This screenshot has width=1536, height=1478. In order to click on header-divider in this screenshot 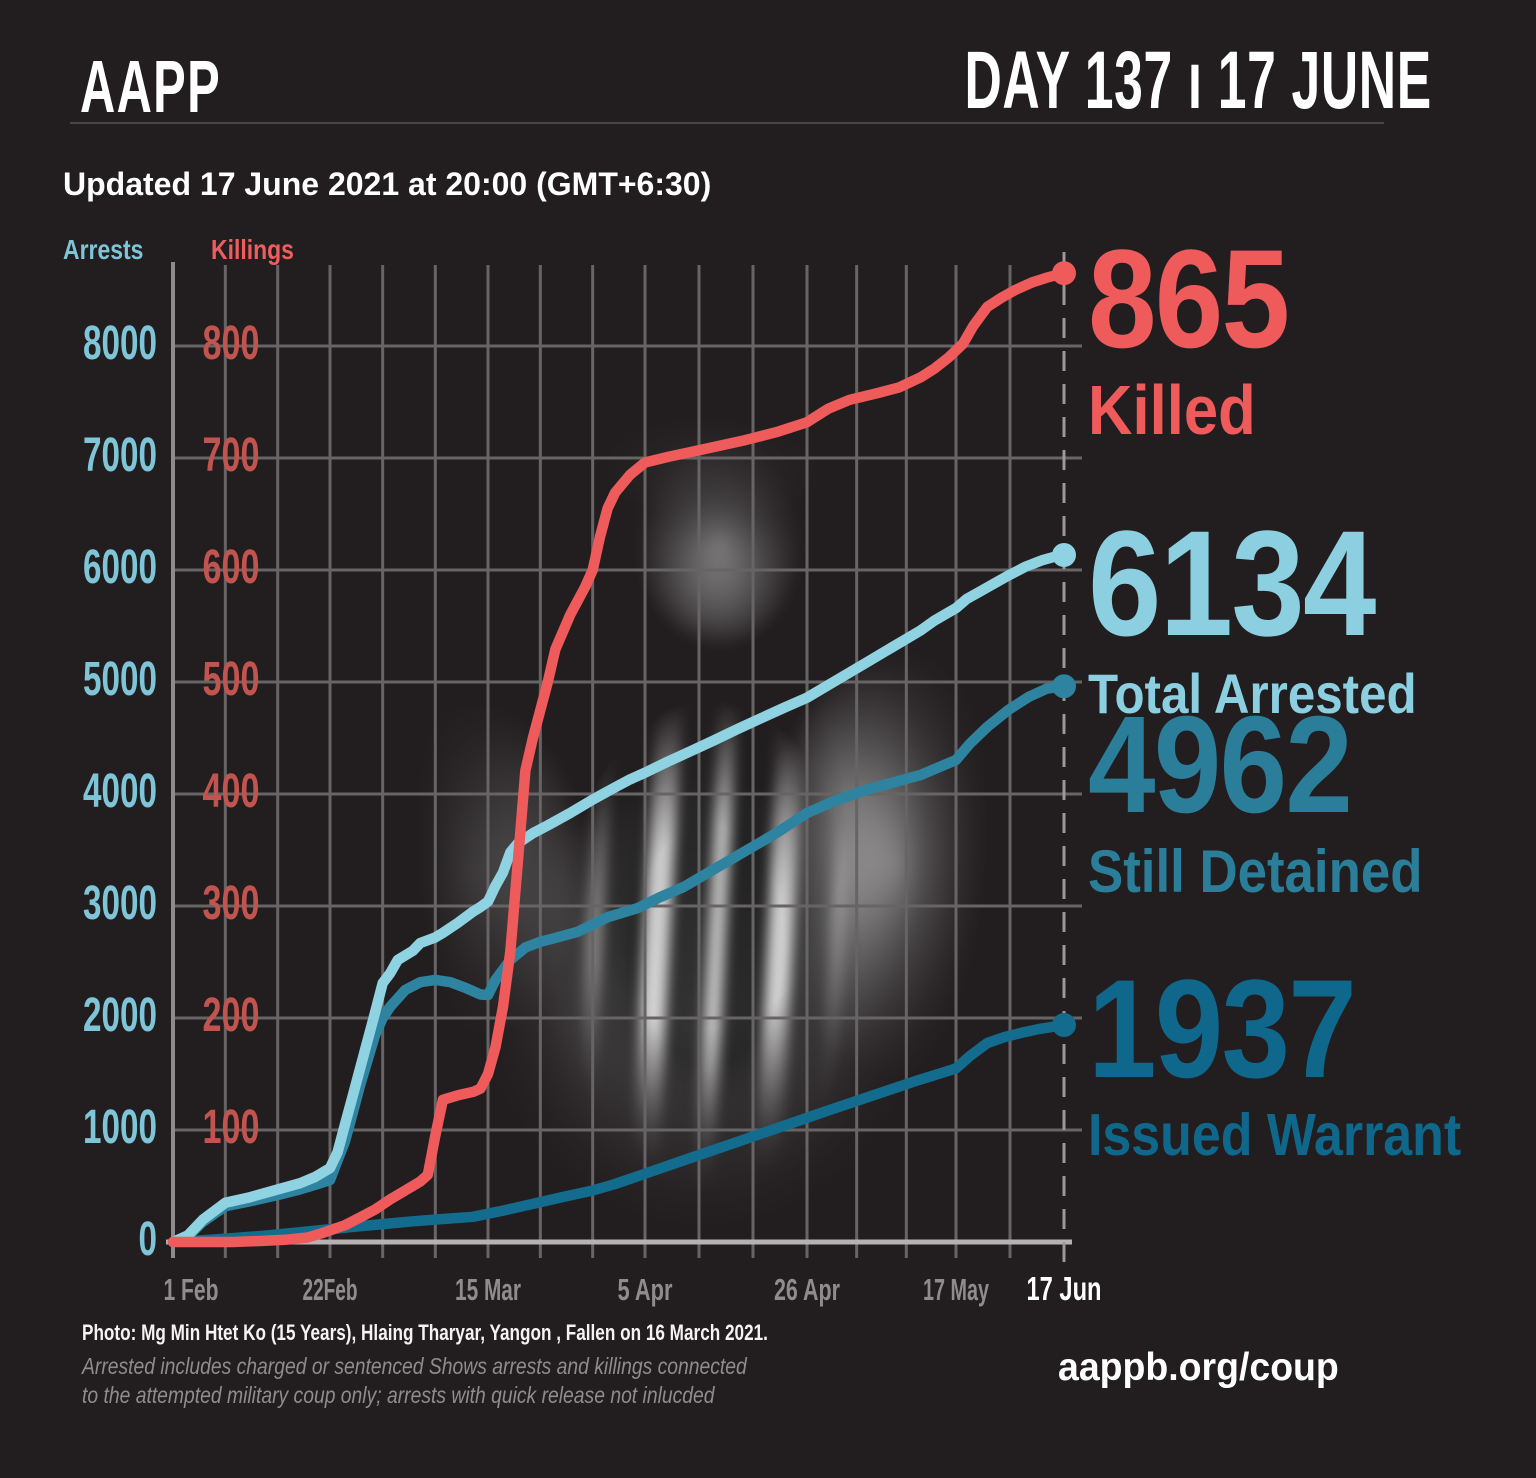, I will do `click(727, 123)`.